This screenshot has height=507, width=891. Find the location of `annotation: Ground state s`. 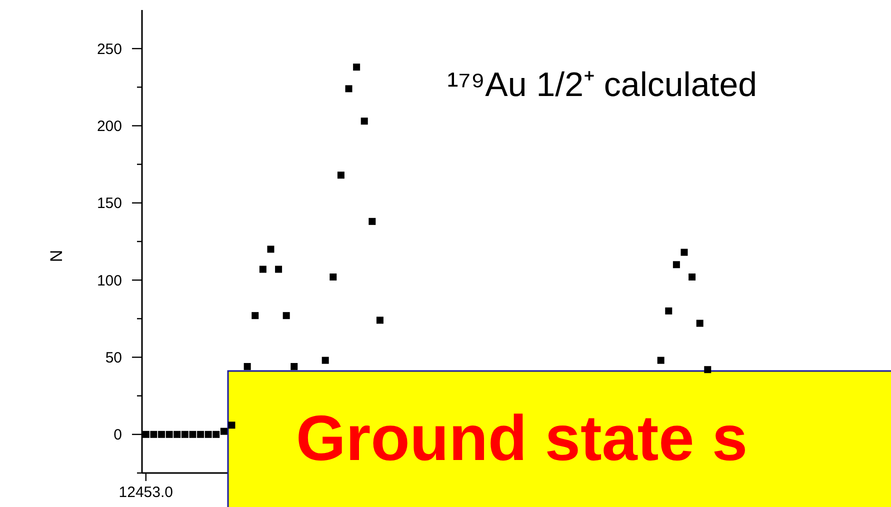

annotation: Ground state s is located at coordinates (522, 438).